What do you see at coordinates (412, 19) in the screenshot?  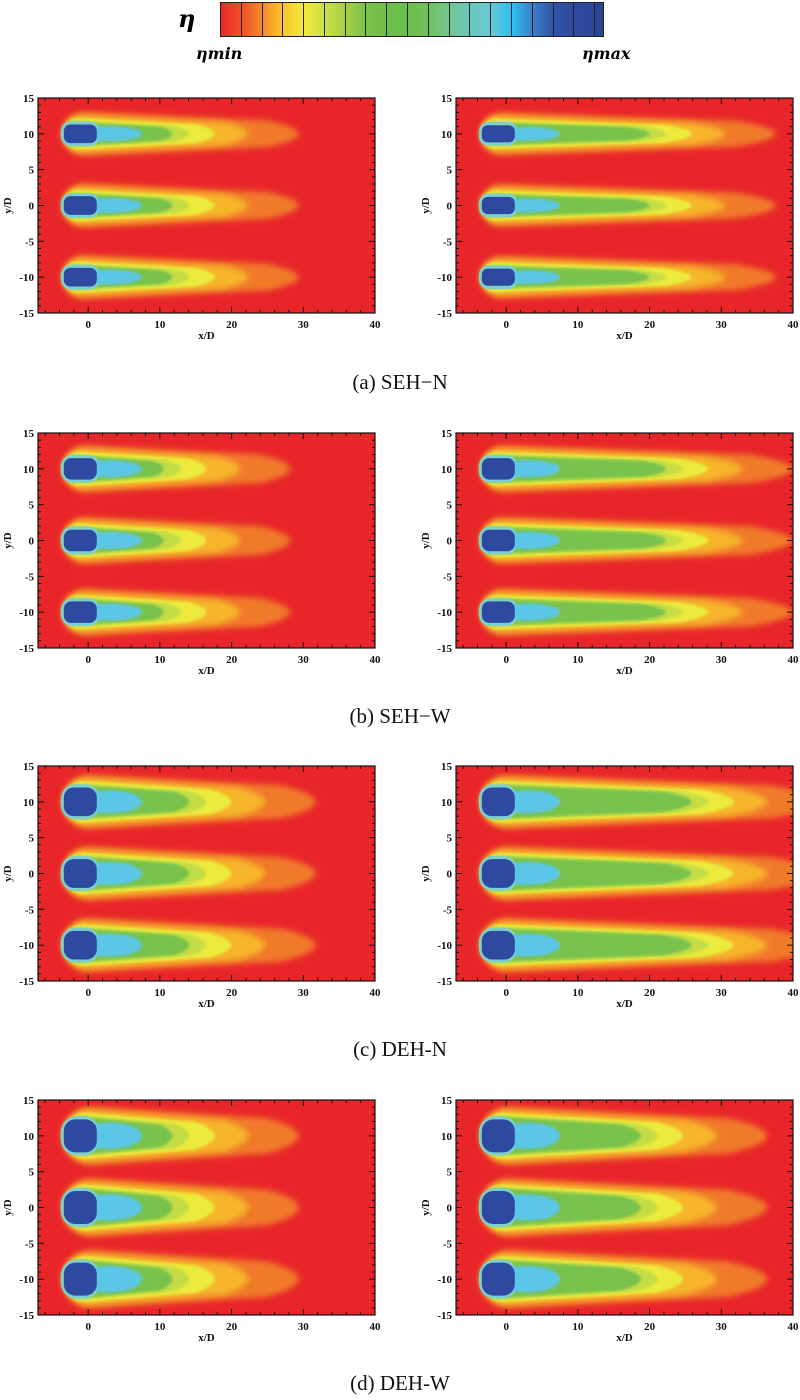 I see `colorbar` at bounding box center [412, 19].